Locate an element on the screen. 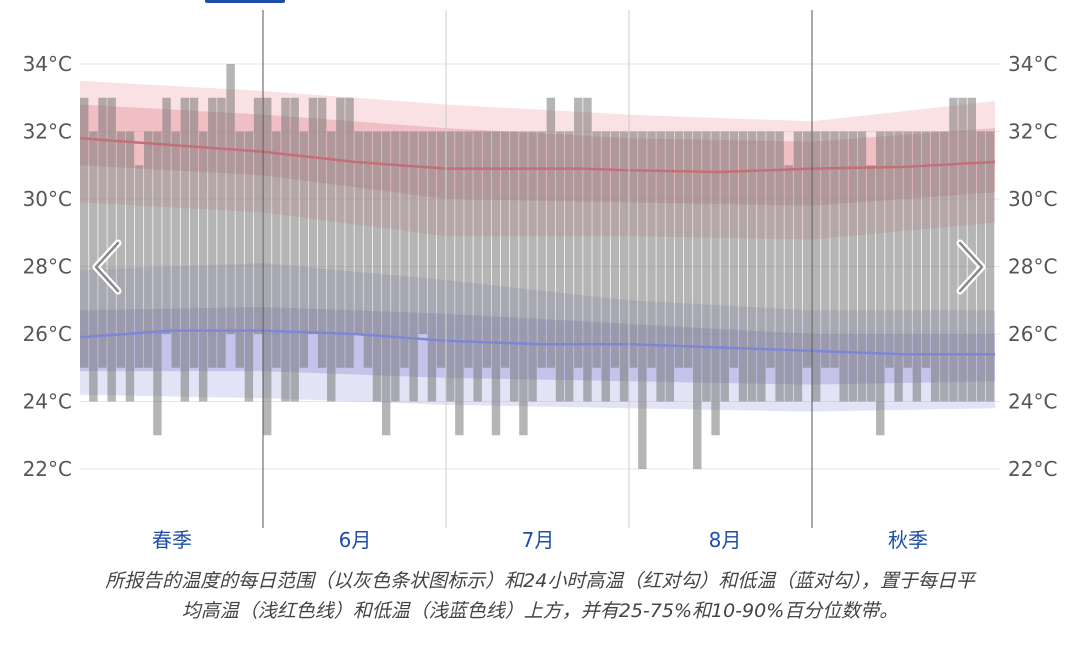 Image resolution: width=1080 pixels, height=647 pixels. previous-arrow-icon is located at coordinates (108, 267).